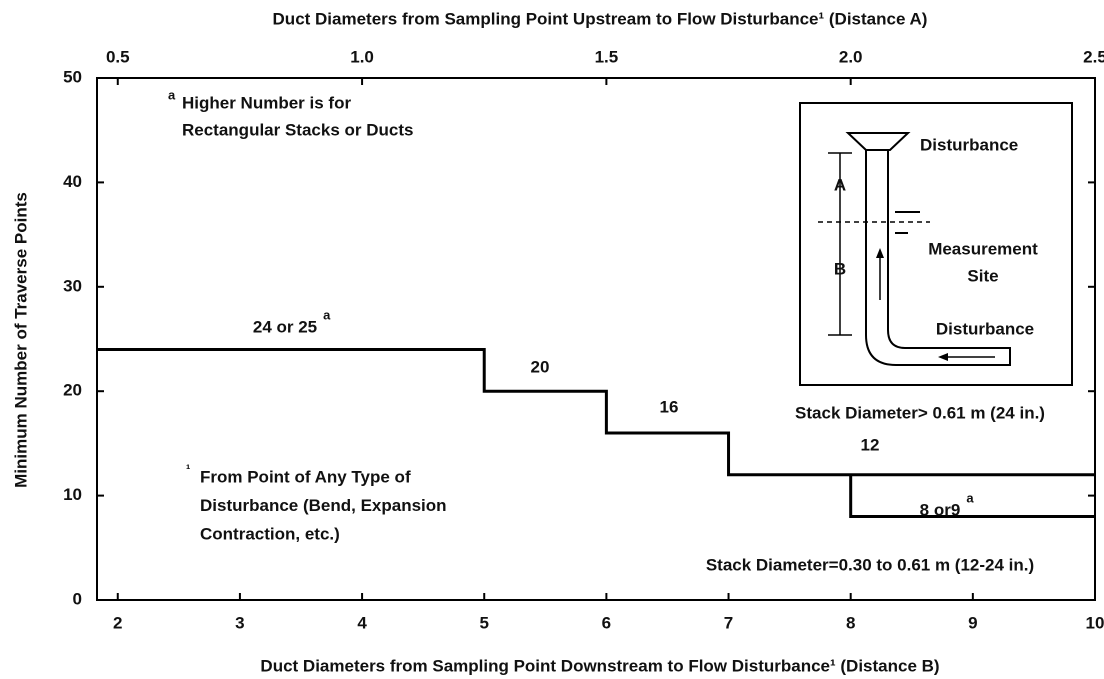  Describe the element at coordinates (850, 622) in the screenshot. I see `x-tick-label: 8` at that location.